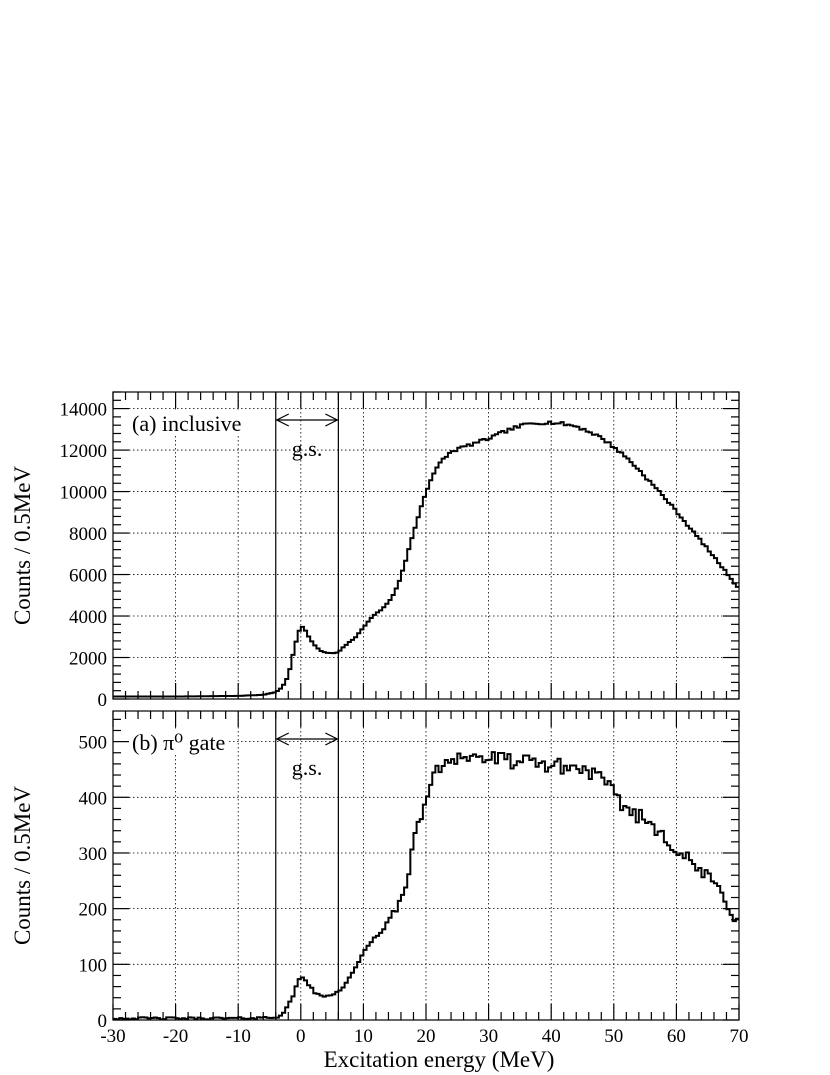  I want to click on panel-a-y-tick-label: 6000, so click(88, 576).